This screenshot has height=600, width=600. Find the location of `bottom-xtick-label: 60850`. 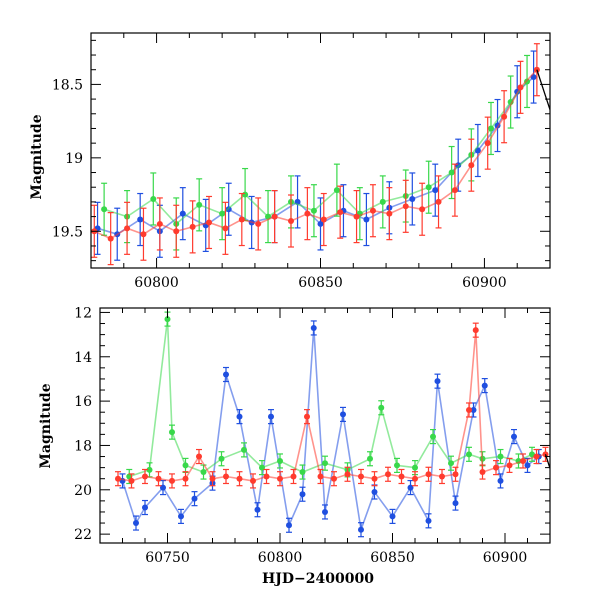

bottom-xtick-label: 60850 is located at coordinates (392, 558).